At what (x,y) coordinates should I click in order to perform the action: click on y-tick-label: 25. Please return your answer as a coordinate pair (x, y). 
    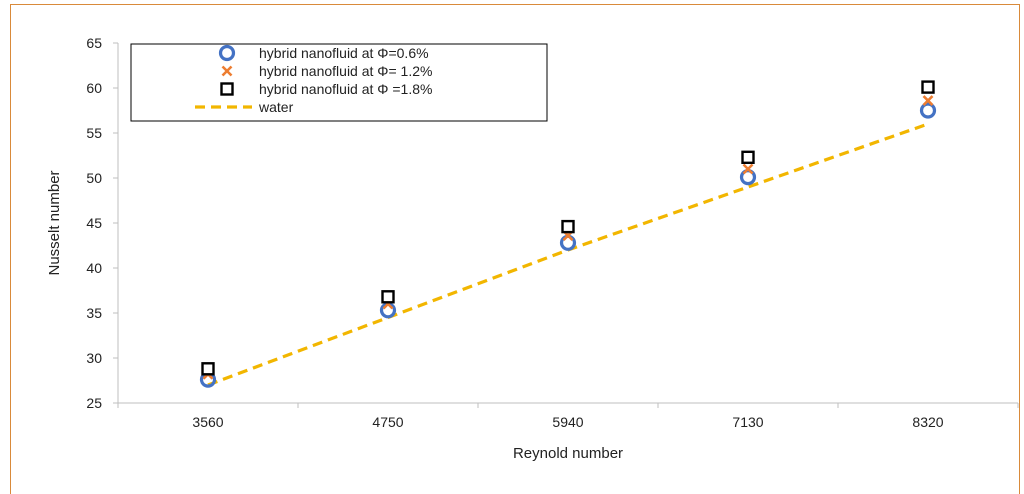
    Looking at the image, I should click on (94, 403).